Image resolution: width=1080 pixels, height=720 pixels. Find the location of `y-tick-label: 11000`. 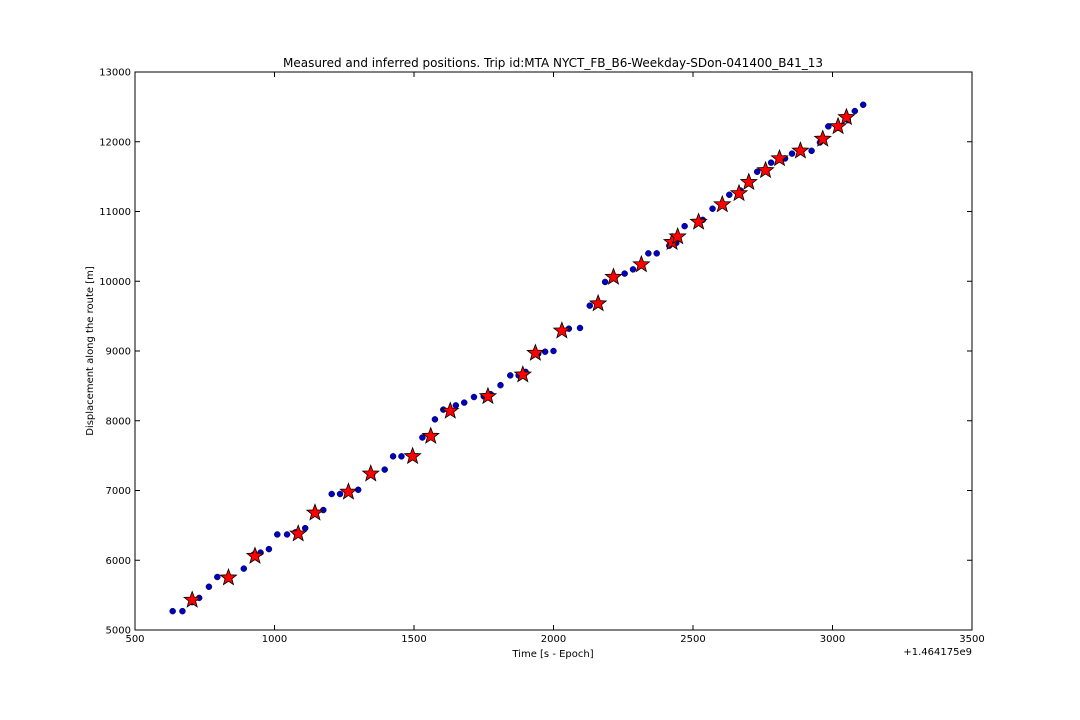

y-tick-label: 11000 is located at coordinates (115, 212).